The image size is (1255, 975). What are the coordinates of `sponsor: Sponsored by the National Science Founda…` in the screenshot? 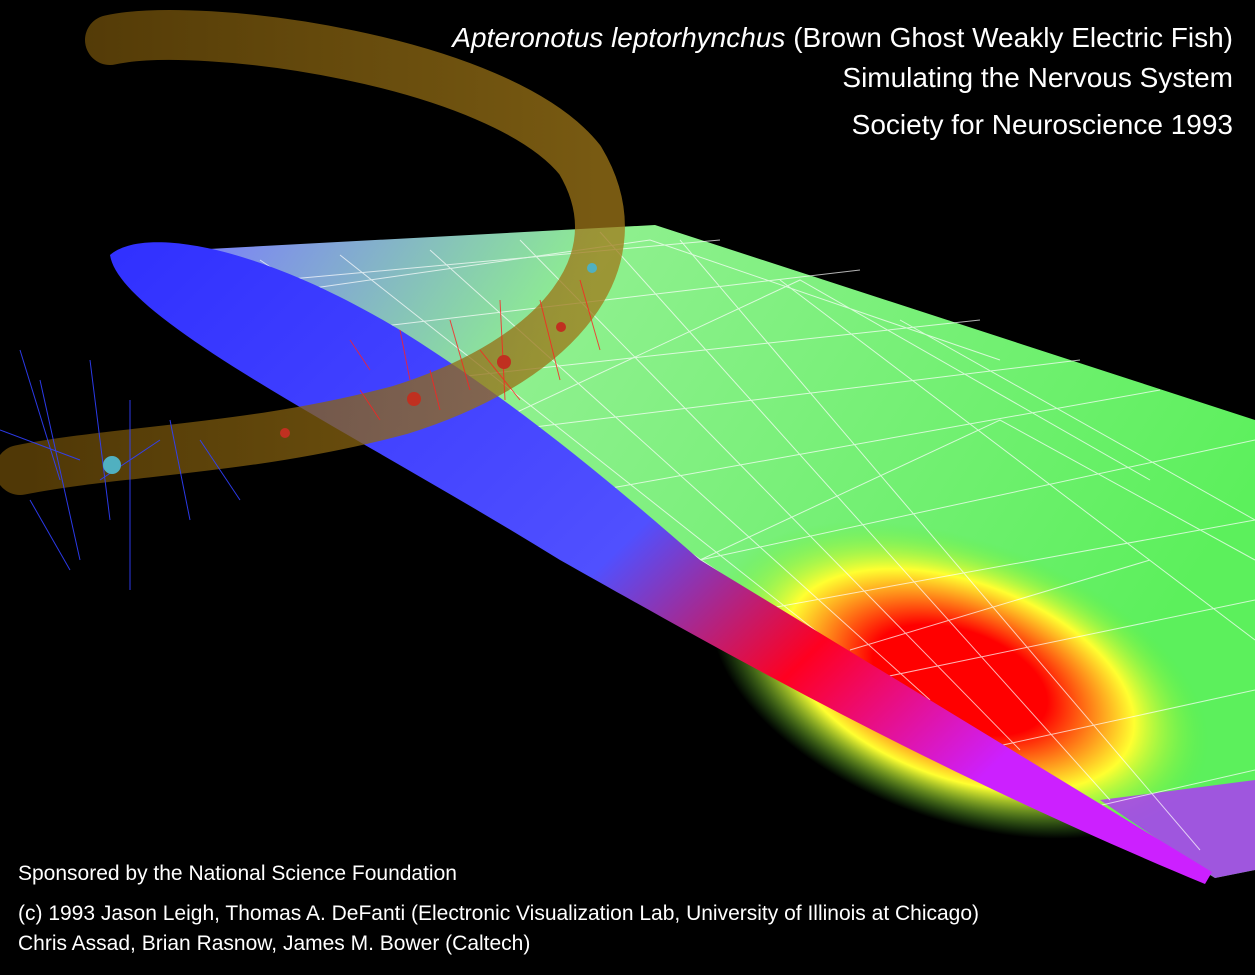 It's located at (237, 873).